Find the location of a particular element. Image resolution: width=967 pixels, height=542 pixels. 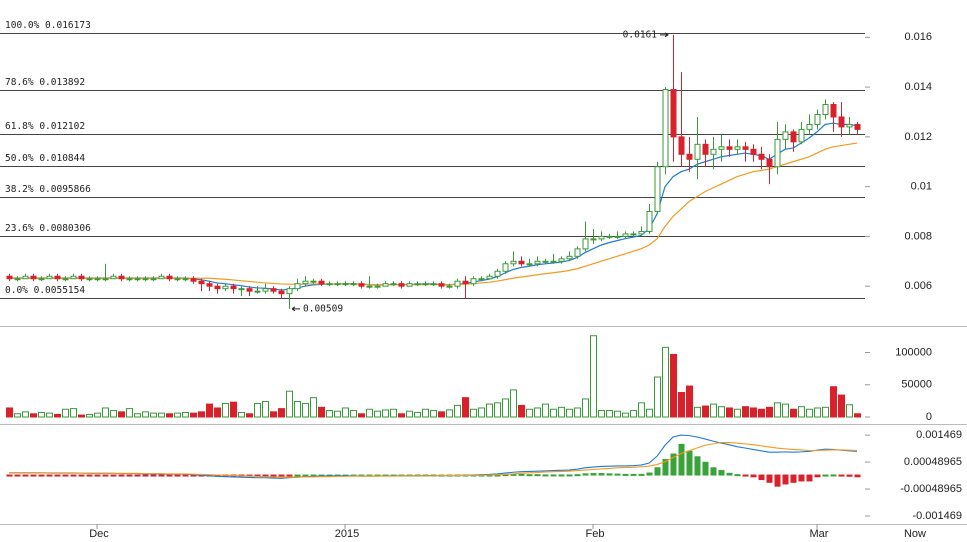

y-tick-label: 100000 is located at coordinates (913, 352).